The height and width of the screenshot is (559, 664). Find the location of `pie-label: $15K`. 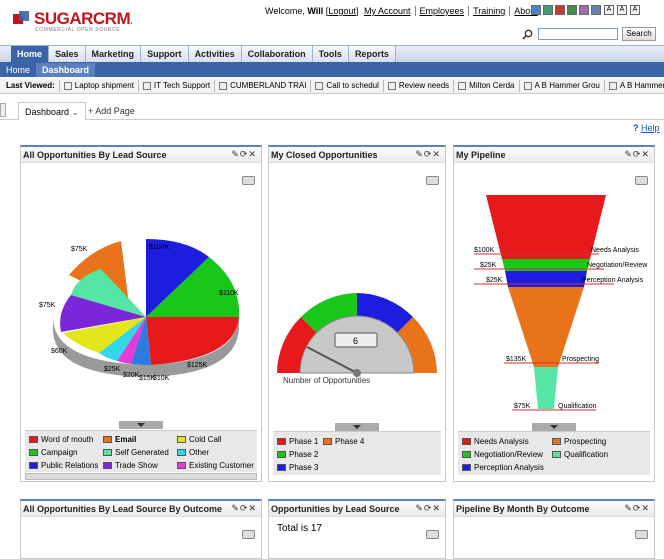

pie-label: $15K is located at coordinates (147, 378).